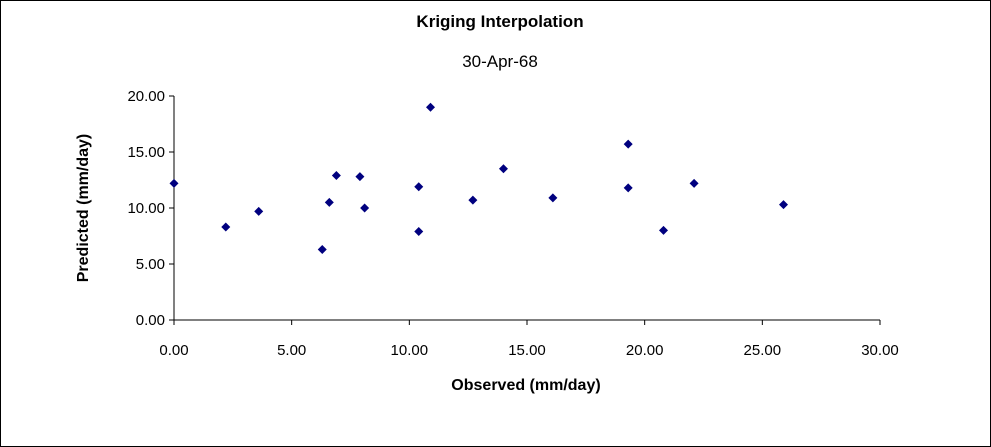  Describe the element at coordinates (525, 385) in the screenshot. I see `x-axis-label: Observed (mm/day)` at that location.